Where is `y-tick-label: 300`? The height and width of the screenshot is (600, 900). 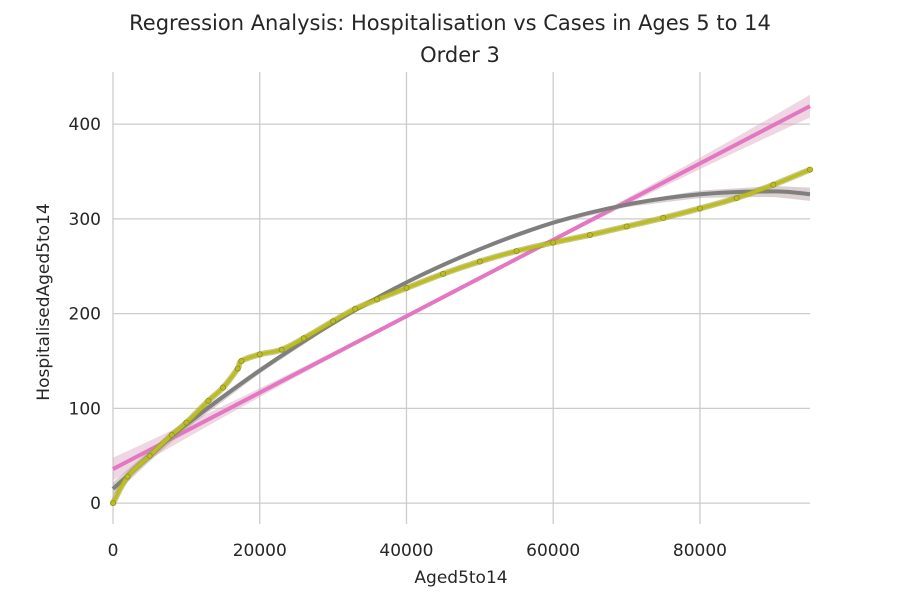
y-tick-label: 300 is located at coordinates (85, 220).